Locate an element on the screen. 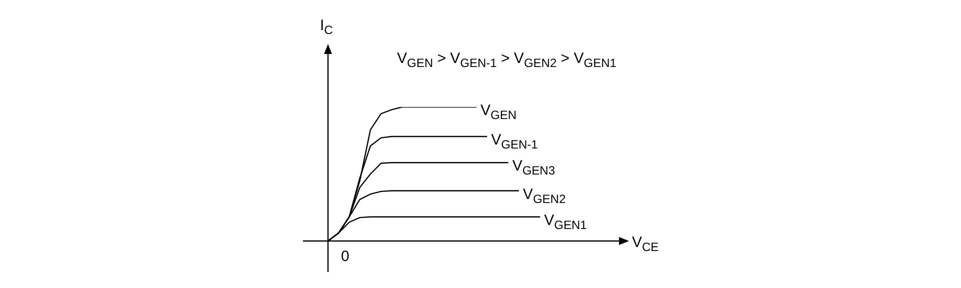  series-label: V$_{GEN2}$ is located at coordinates (544, 196).